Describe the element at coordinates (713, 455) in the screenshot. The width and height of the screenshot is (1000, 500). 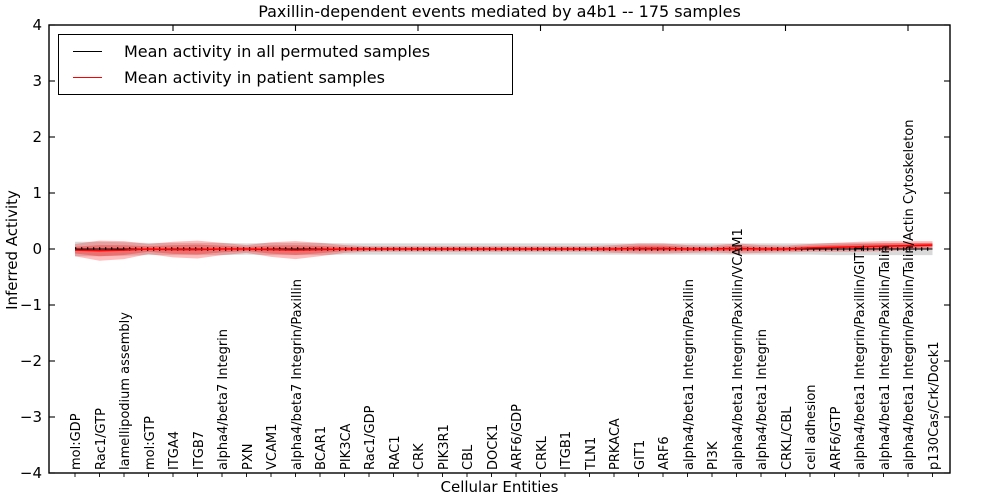
I see `x-tick-label: PI3K` at that location.